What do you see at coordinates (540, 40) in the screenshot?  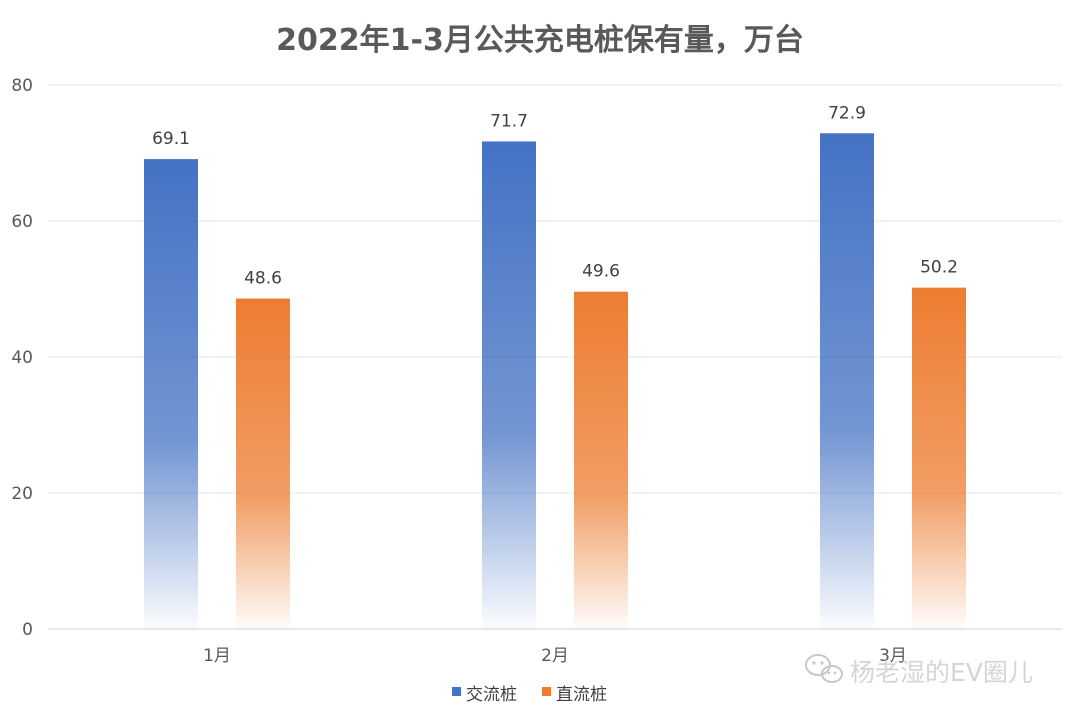 I see `chart-title: 2022年1-3月公共充电桩保有量，万台` at bounding box center [540, 40].